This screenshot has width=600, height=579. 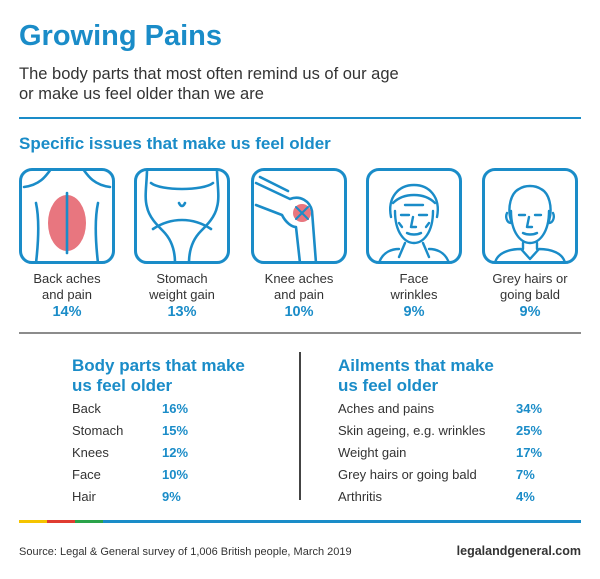 I want to click on ailment-label: Skin ageing, e.g. wrinkles, so click(x=412, y=430).